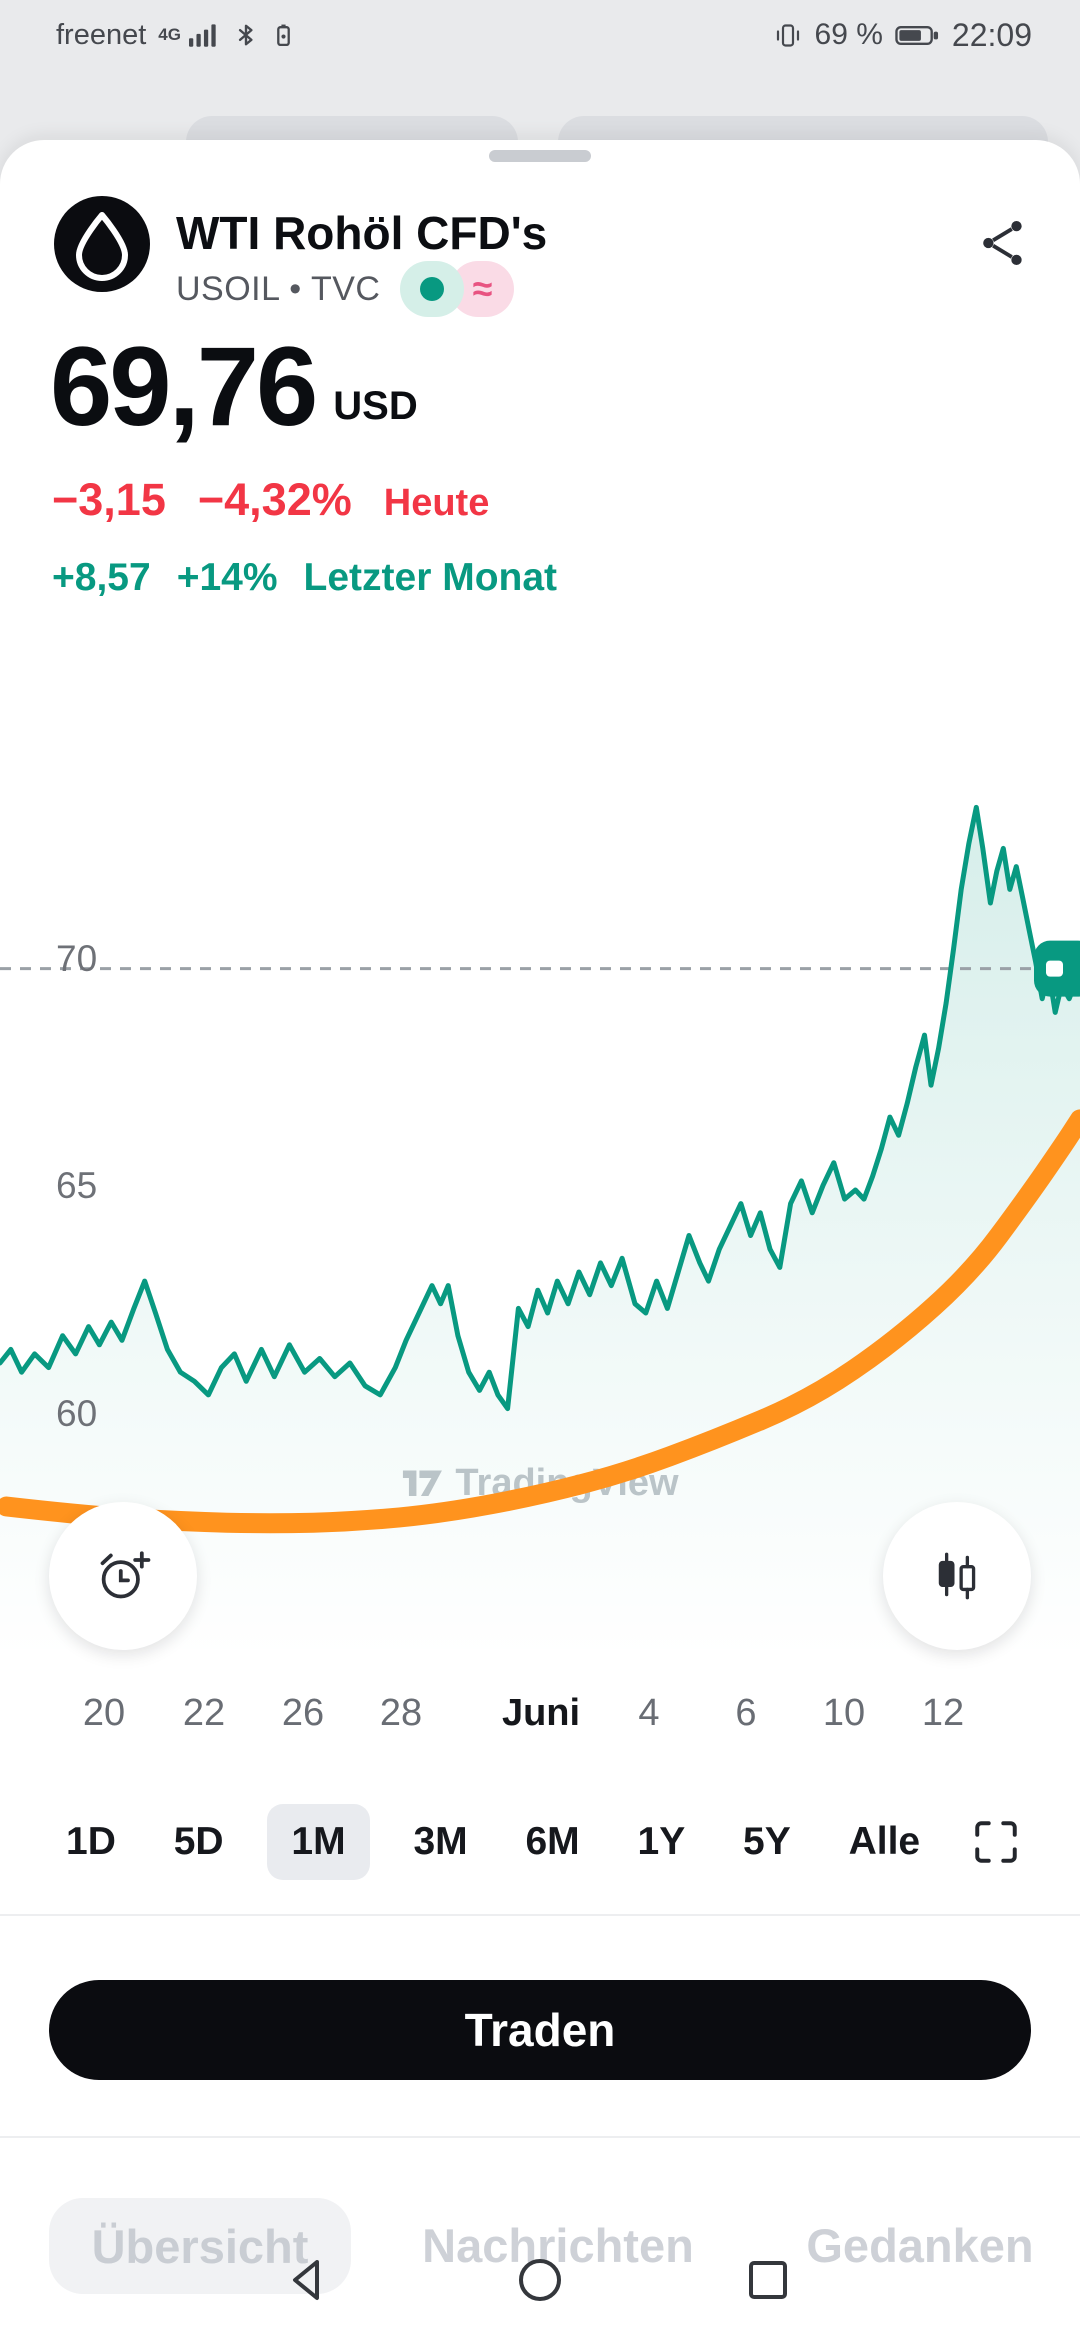 Image resolution: width=1080 pixels, height=2340 pixels. I want to click on tab-gedanken: Gedanken, so click(920, 2245).